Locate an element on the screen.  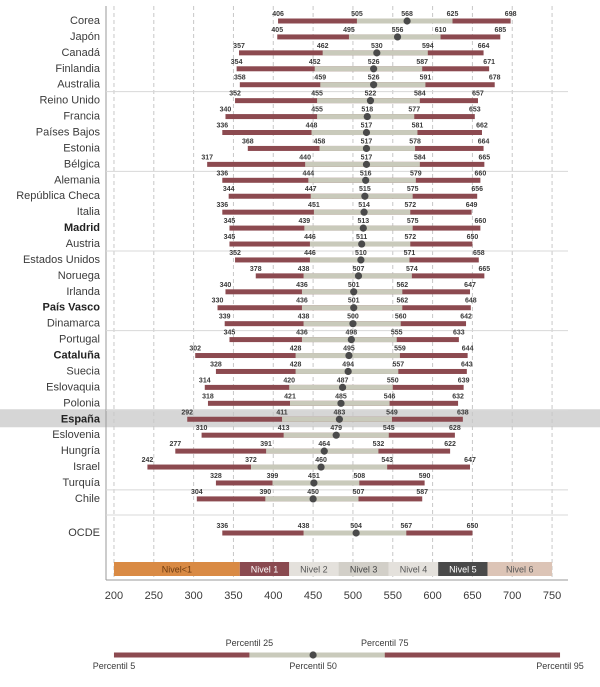
value-label-p75: 532 is located at coordinates (379, 444).